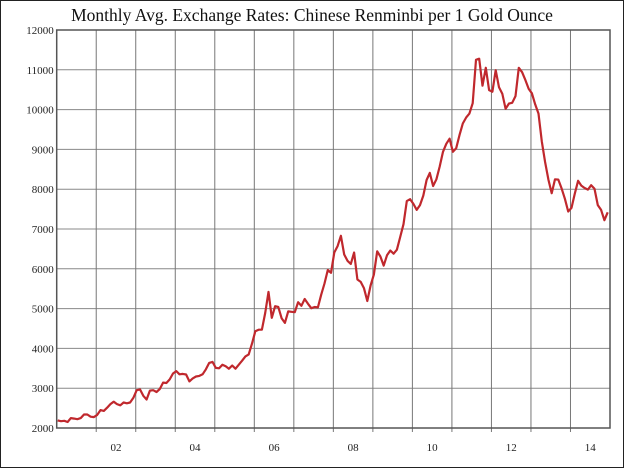 The image size is (624, 468). Describe the element at coordinates (41, 71) in the screenshot. I see `y-tick-label: 11000` at that location.